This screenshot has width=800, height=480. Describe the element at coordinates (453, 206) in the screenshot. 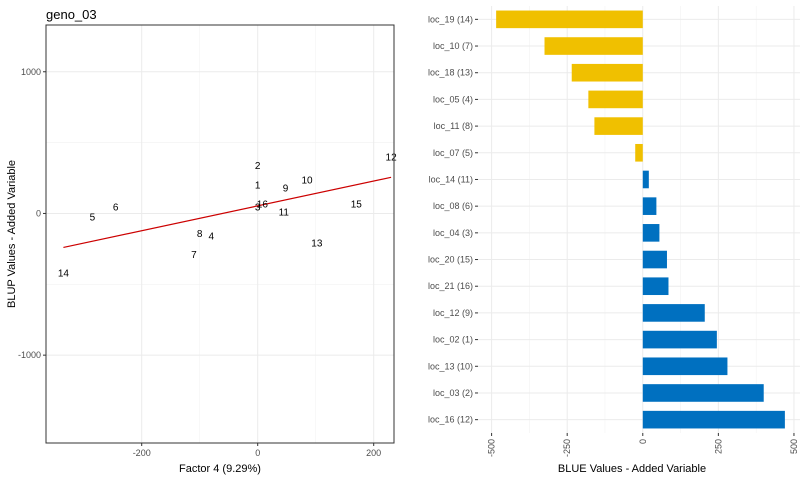

I see `bar-category-label: loc_08 (6)` at that location.